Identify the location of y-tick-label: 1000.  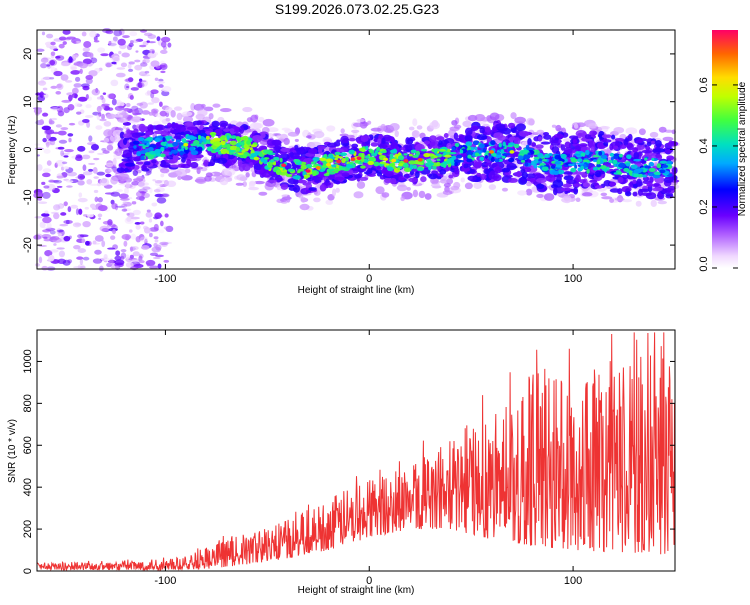
(28, 361).